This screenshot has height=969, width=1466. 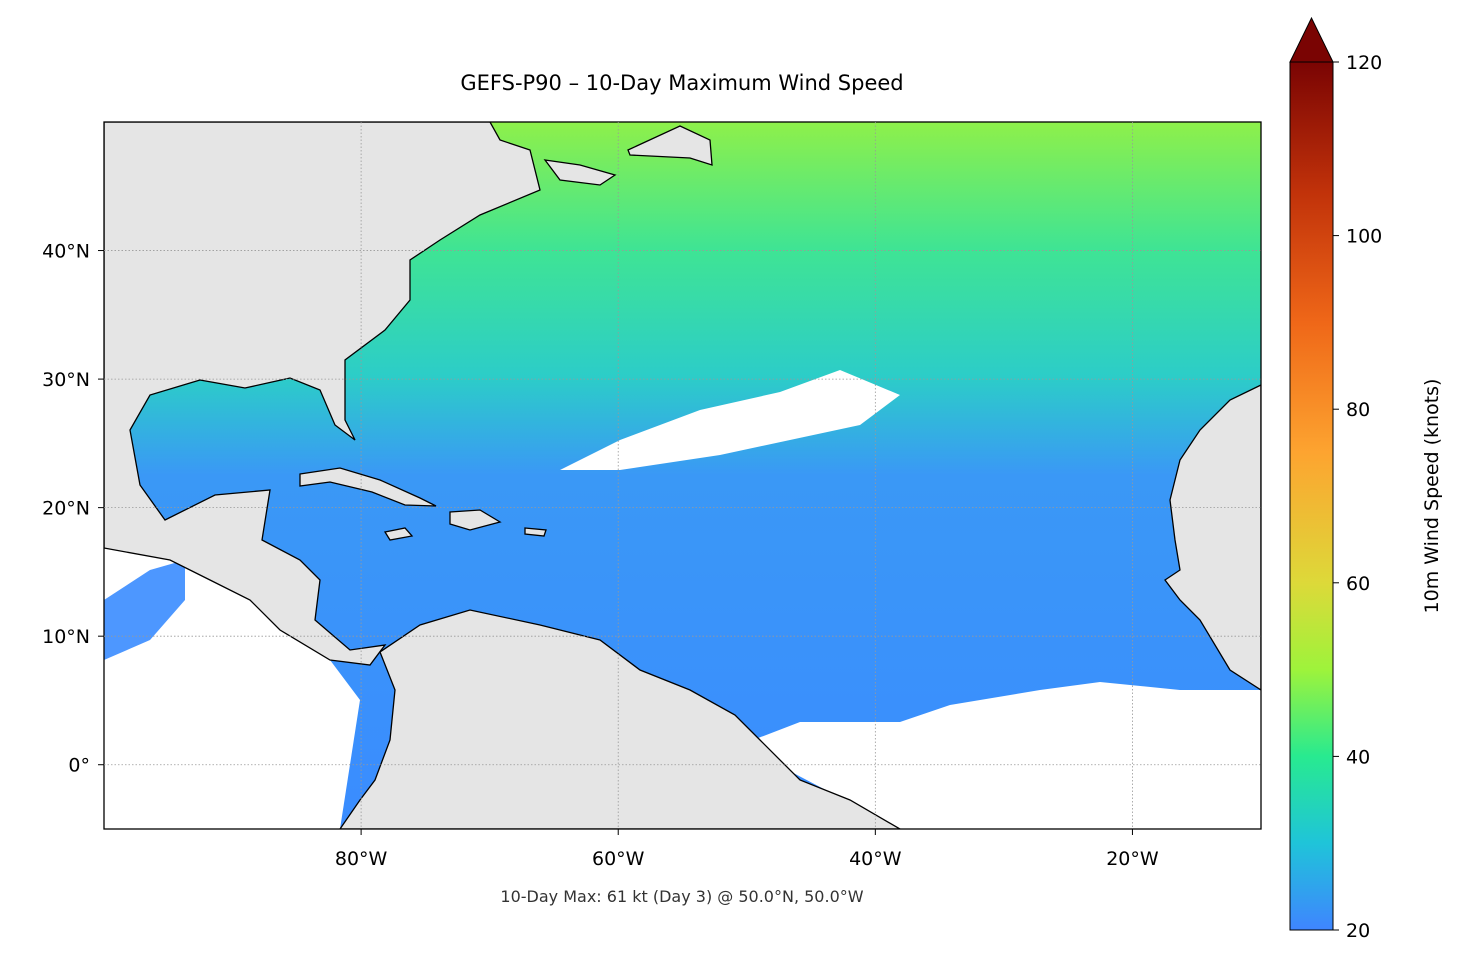 I want to click on y-tick-label: 10°N, so click(x=66, y=637).